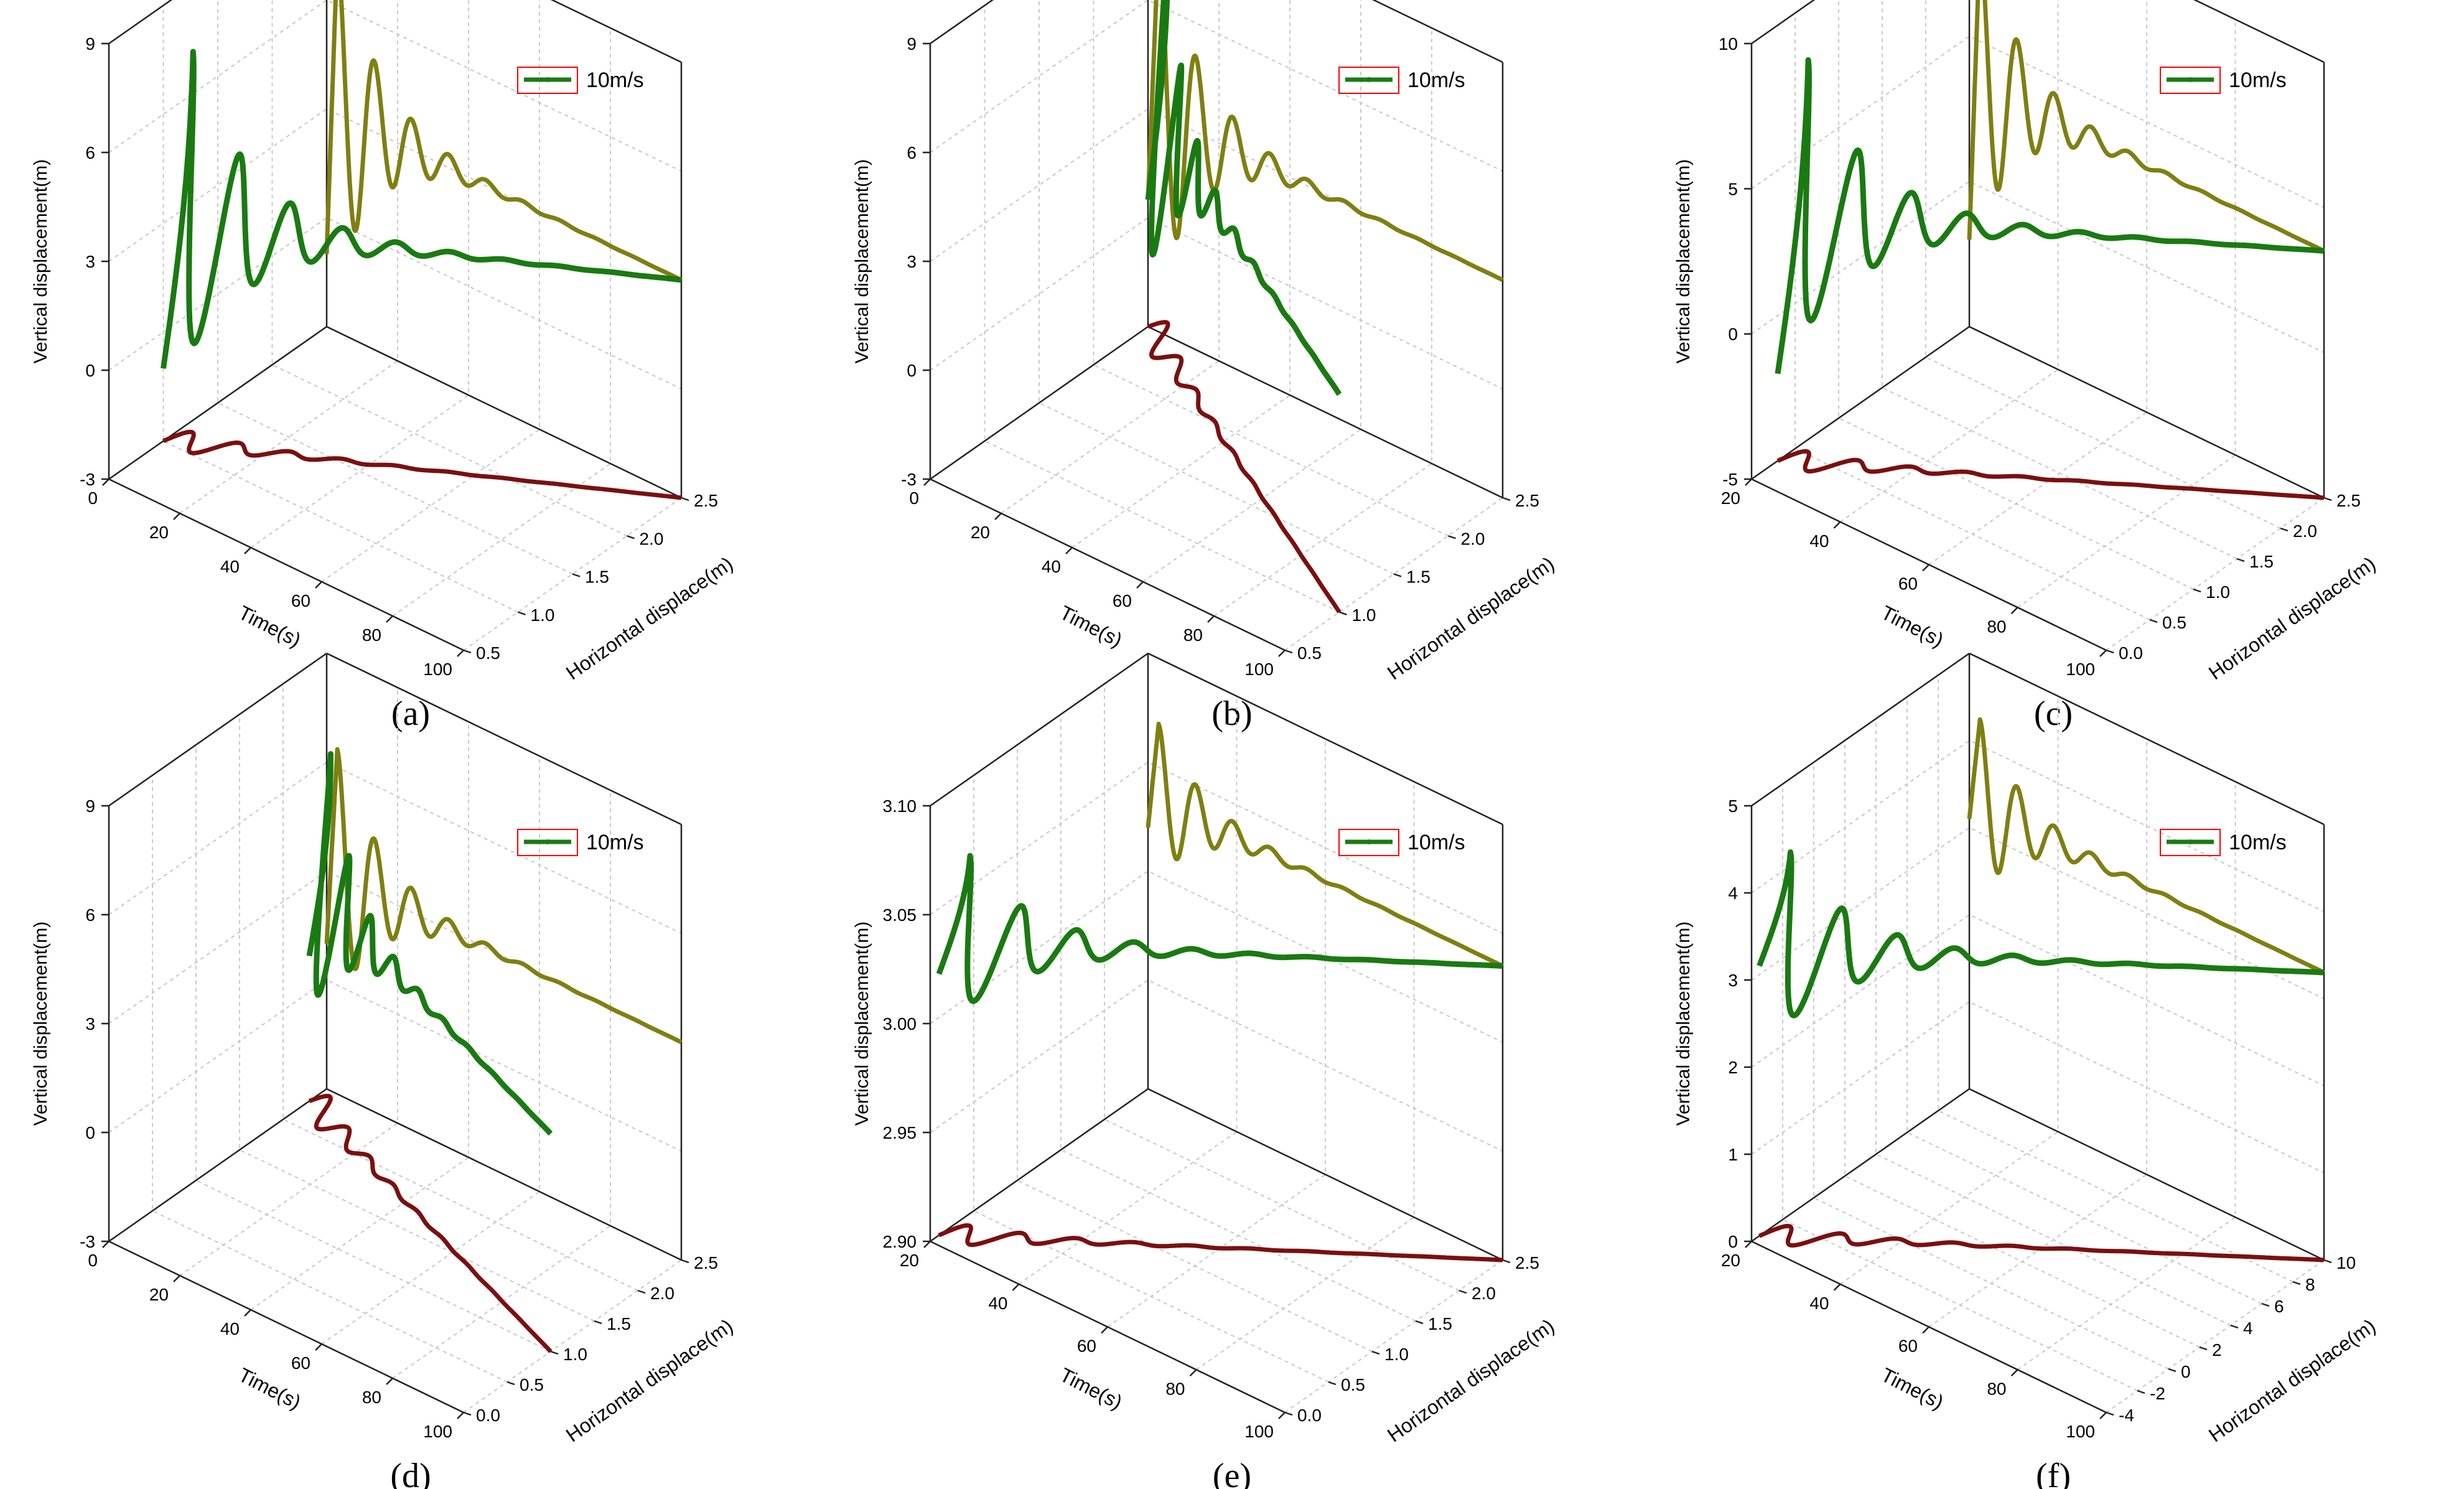  What do you see at coordinates (1259, 669) in the screenshot?
I see `time-tick-label: 100` at bounding box center [1259, 669].